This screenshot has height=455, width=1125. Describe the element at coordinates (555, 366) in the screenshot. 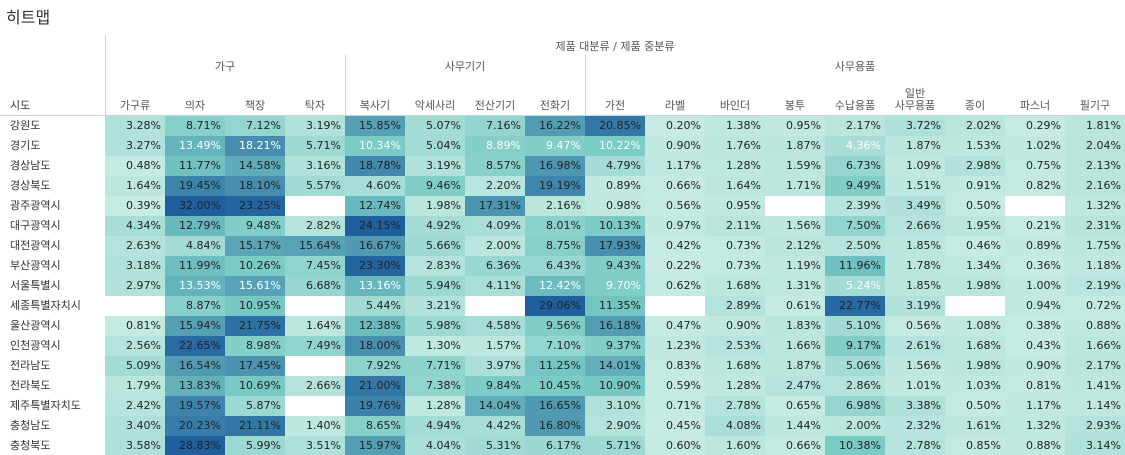

I see `heatmap-cell: 11.25%` at that location.